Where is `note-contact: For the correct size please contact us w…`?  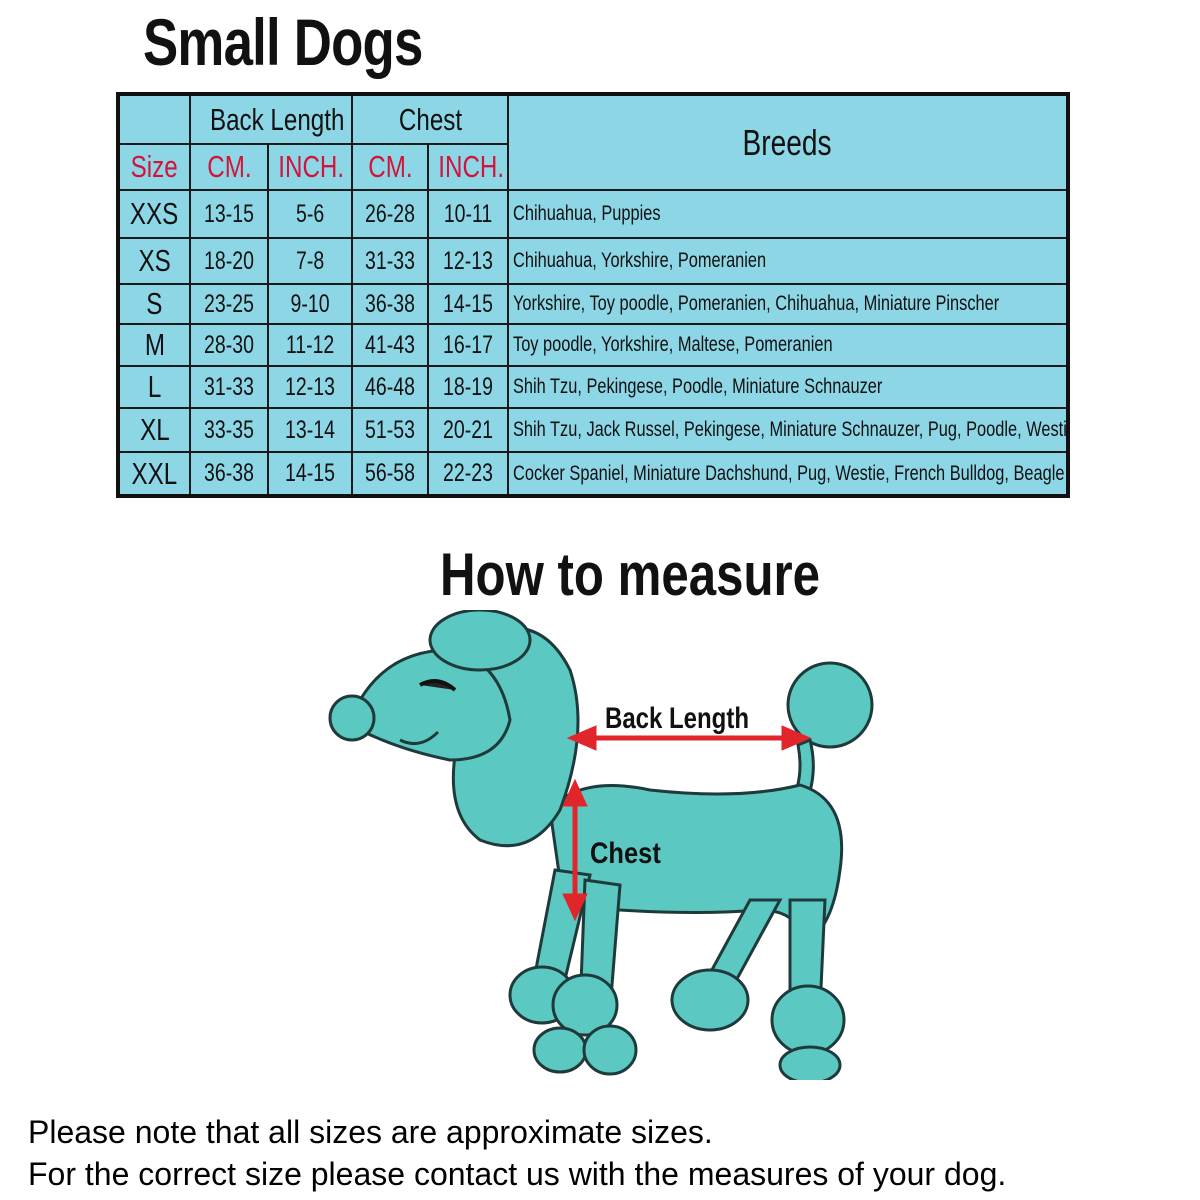 note-contact: For the correct size please contact us w… is located at coordinates (517, 1174).